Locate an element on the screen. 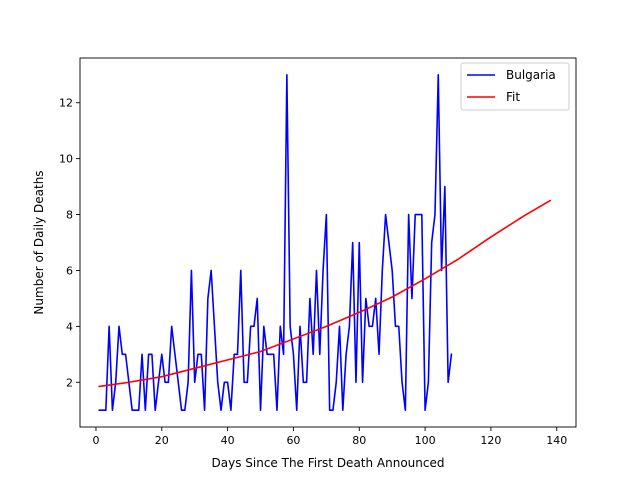 Image resolution: width=640 pixels, height=480 pixels. x-tick-label: 20 is located at coordinates (162, 440).